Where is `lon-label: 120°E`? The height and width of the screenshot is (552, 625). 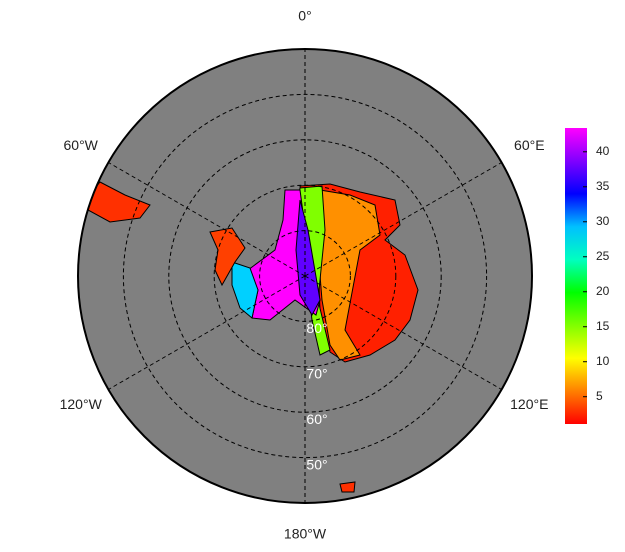 lon-label: 120°E is located at coordinates (529, 404).